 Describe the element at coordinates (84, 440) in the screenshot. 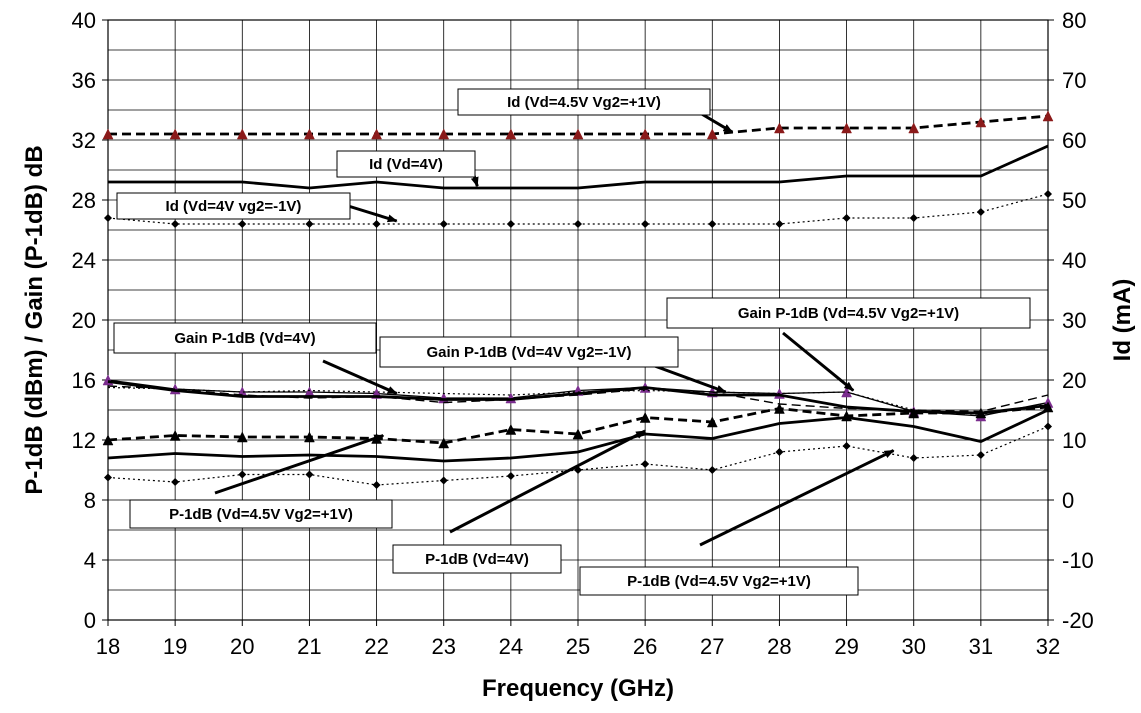

I see `y-tick-label: 12` at that location.